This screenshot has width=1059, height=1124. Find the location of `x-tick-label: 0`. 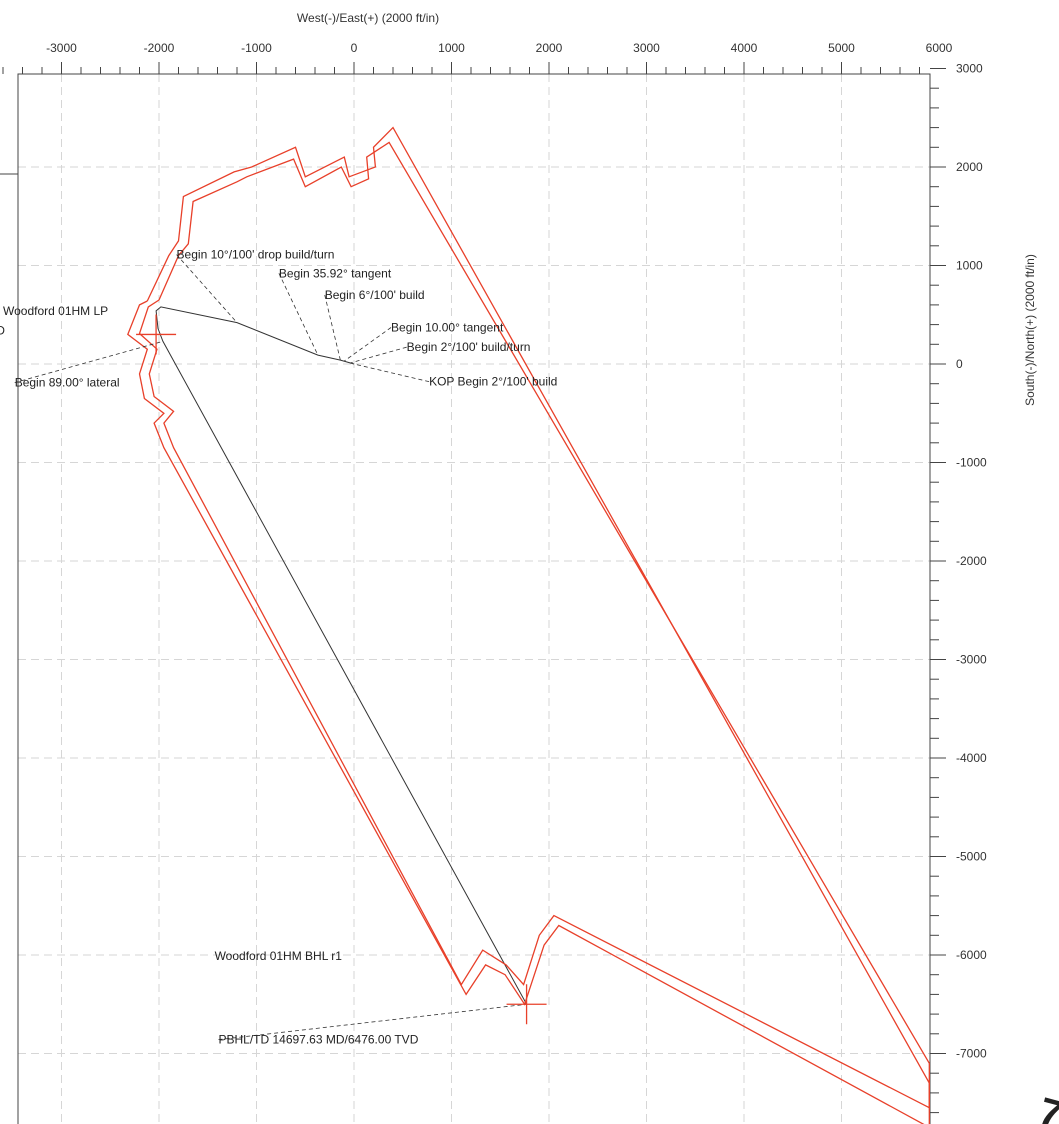

x-tick-label: 0 is located at coordinates (354, 48).